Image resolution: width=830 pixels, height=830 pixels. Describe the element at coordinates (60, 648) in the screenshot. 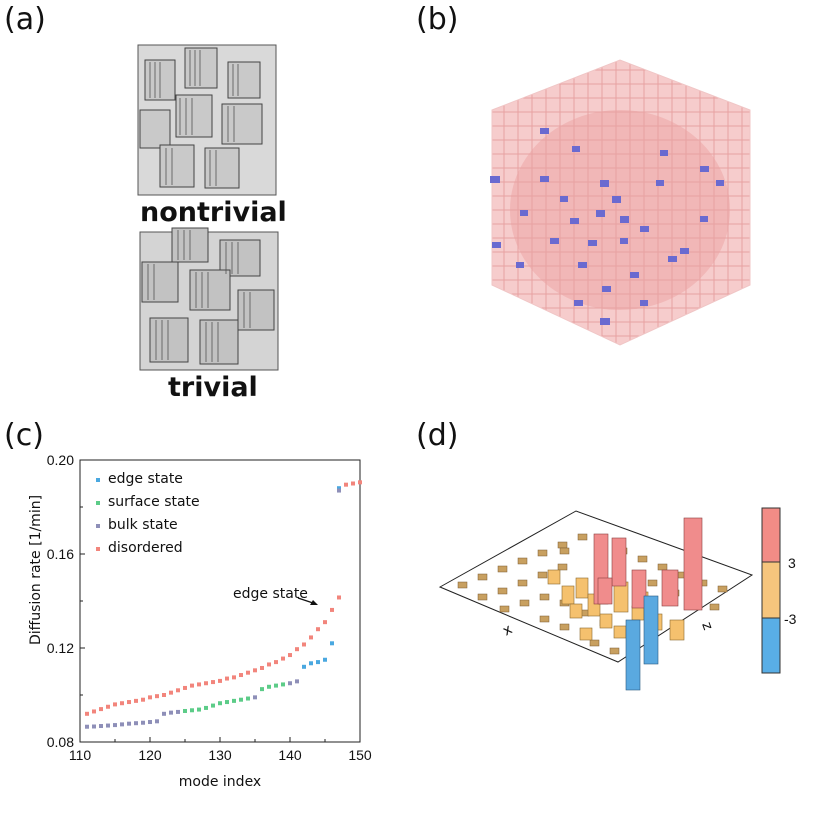

I see `y-tick-label: 0.12` at that location.